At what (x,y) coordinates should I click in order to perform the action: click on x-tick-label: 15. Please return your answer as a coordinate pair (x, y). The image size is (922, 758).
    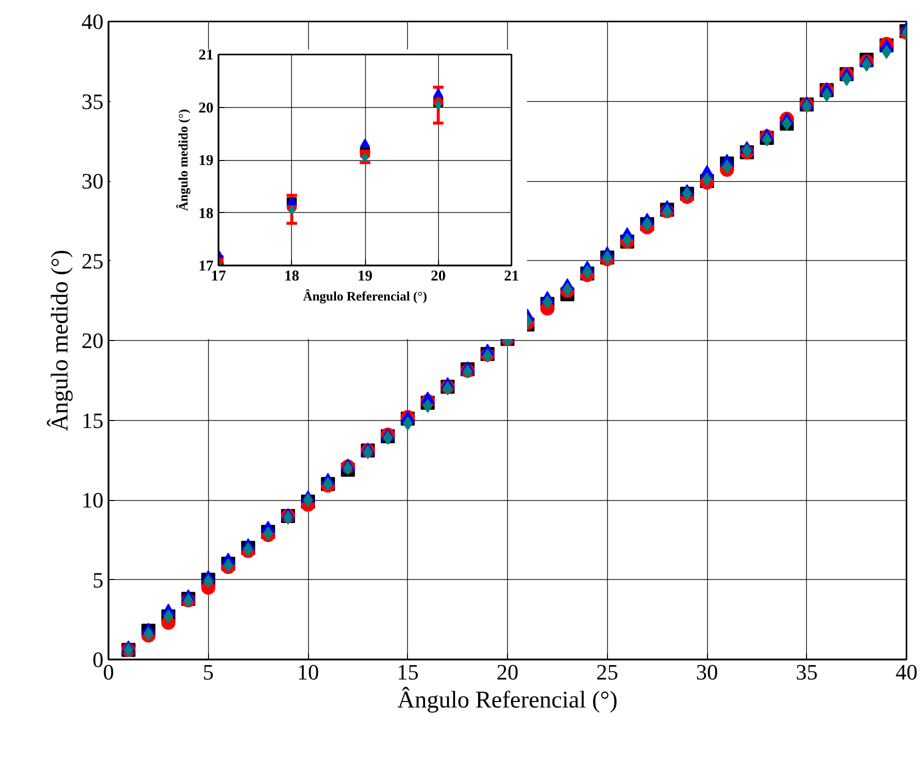
    Looking at the image, I should click on (407, 672).